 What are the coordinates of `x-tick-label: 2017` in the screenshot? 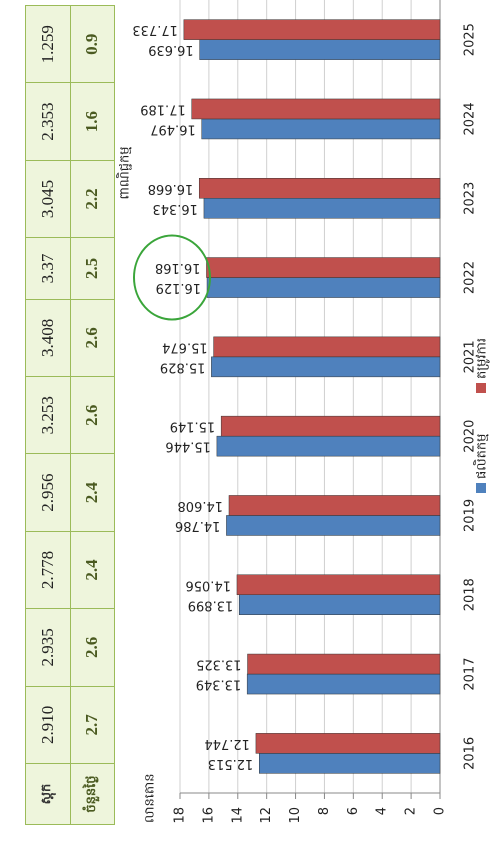 It's located at (470, 674).